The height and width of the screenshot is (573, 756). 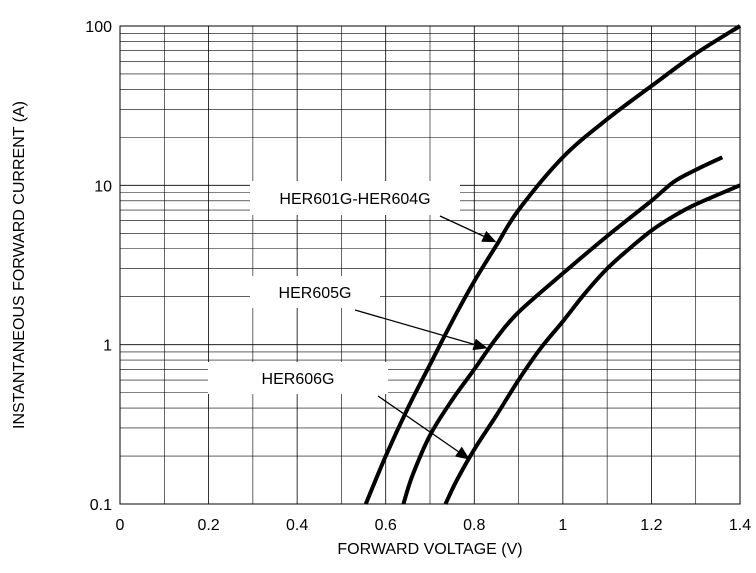 I want to click on y-tick-label: 0.1, so click(x=101, y=505).